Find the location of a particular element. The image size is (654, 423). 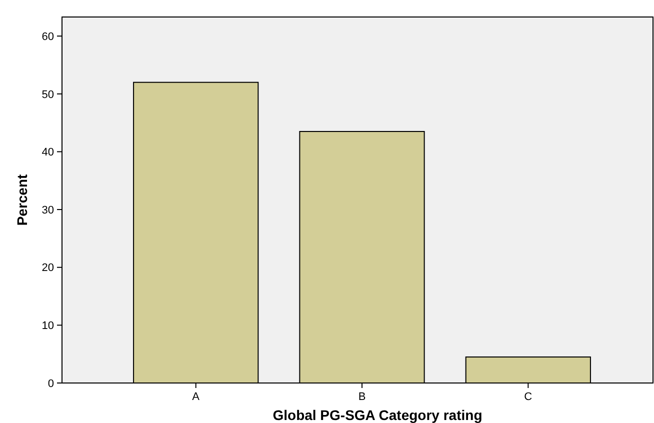

x-tick-label: C is located at coordinates (528, 397).